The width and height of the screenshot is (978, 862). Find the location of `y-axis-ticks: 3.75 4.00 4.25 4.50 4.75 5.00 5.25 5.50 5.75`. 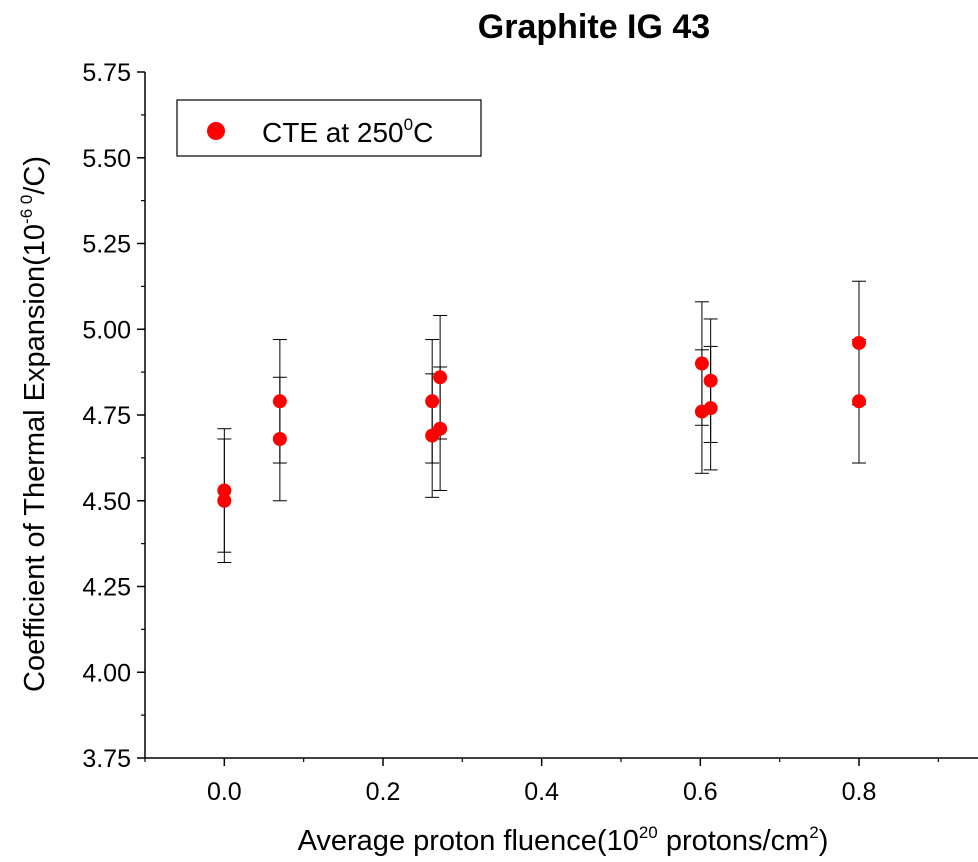

y-axis-ticks: 3.75 4.00 4.25 4.50 4.75 5.00 5.25 5.50 5.75 is located at coordinates (113, 416).